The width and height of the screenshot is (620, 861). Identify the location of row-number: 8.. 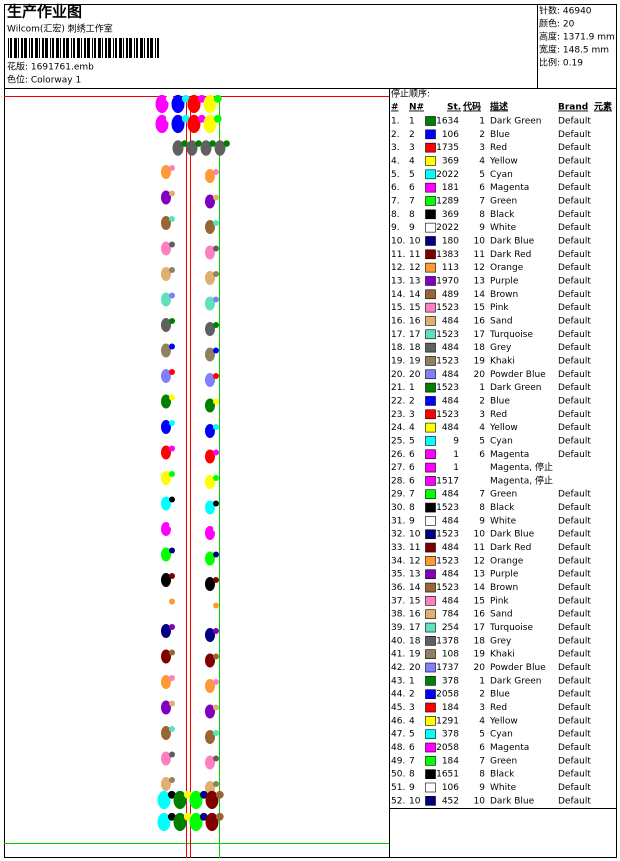
(395, 215).